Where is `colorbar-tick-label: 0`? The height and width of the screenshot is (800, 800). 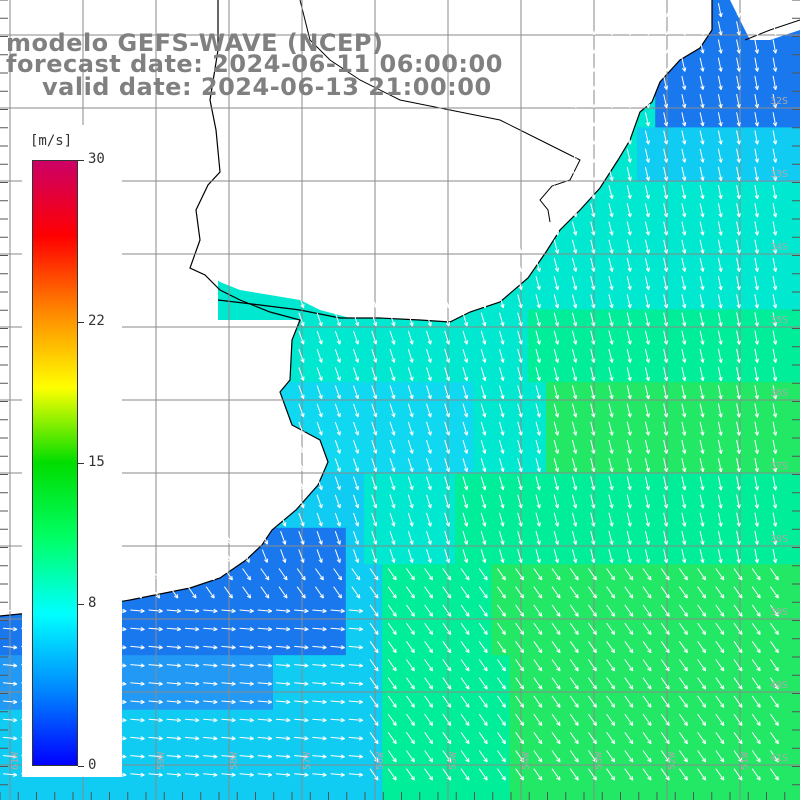
colorbar-tick-label: 0 is located at coordinates (92, 765).